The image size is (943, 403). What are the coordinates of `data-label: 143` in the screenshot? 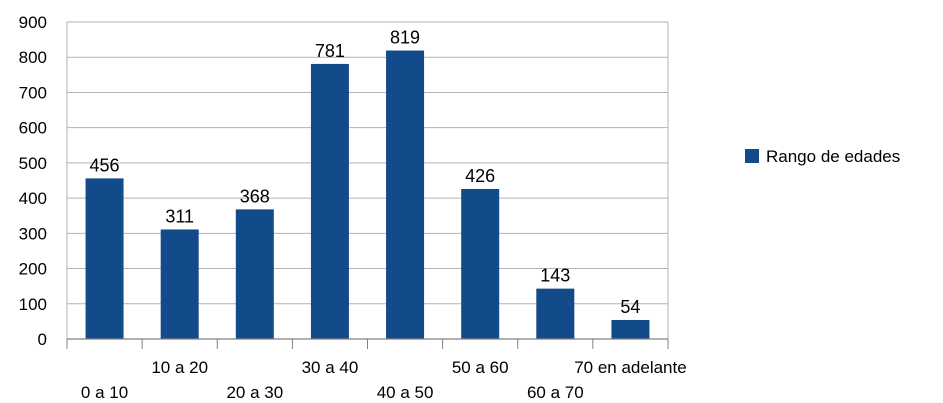 It's located at (555, 276).